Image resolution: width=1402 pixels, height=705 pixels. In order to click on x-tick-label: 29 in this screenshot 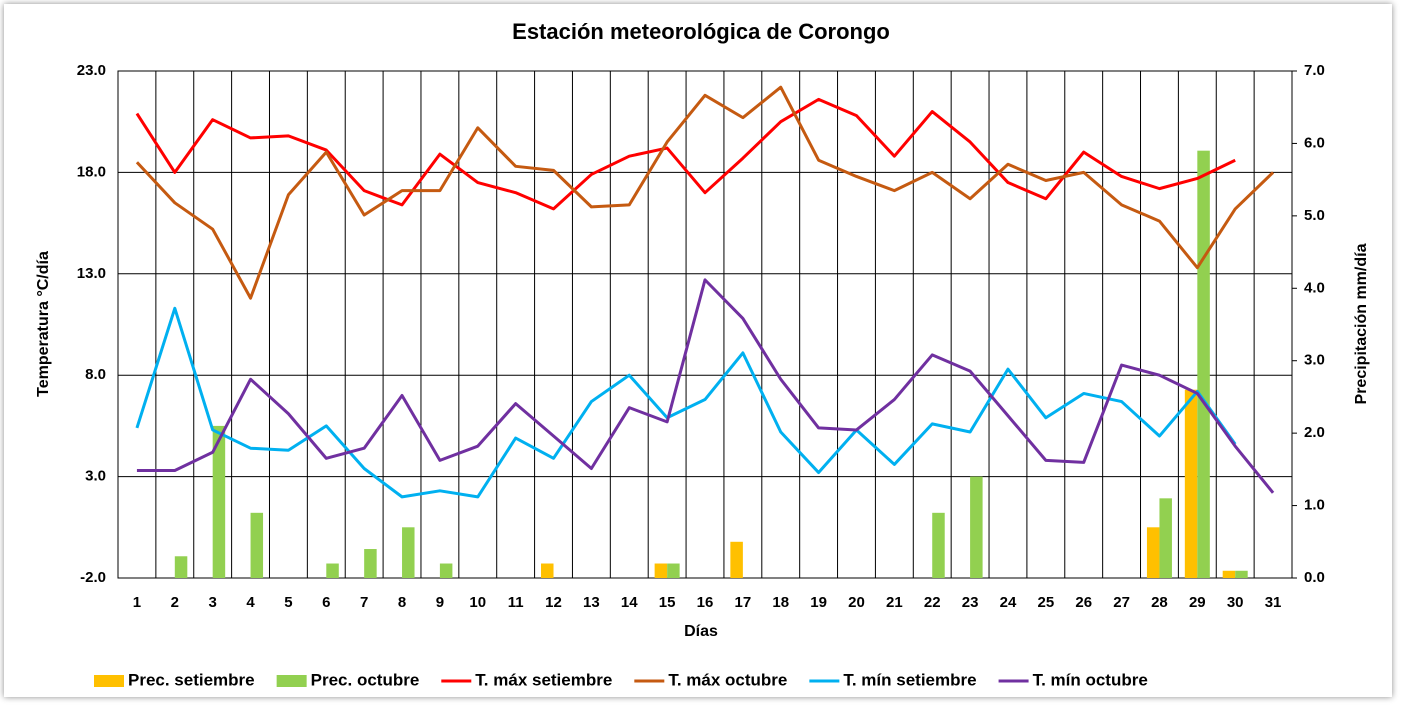, I will do `click(1197, 602)`.